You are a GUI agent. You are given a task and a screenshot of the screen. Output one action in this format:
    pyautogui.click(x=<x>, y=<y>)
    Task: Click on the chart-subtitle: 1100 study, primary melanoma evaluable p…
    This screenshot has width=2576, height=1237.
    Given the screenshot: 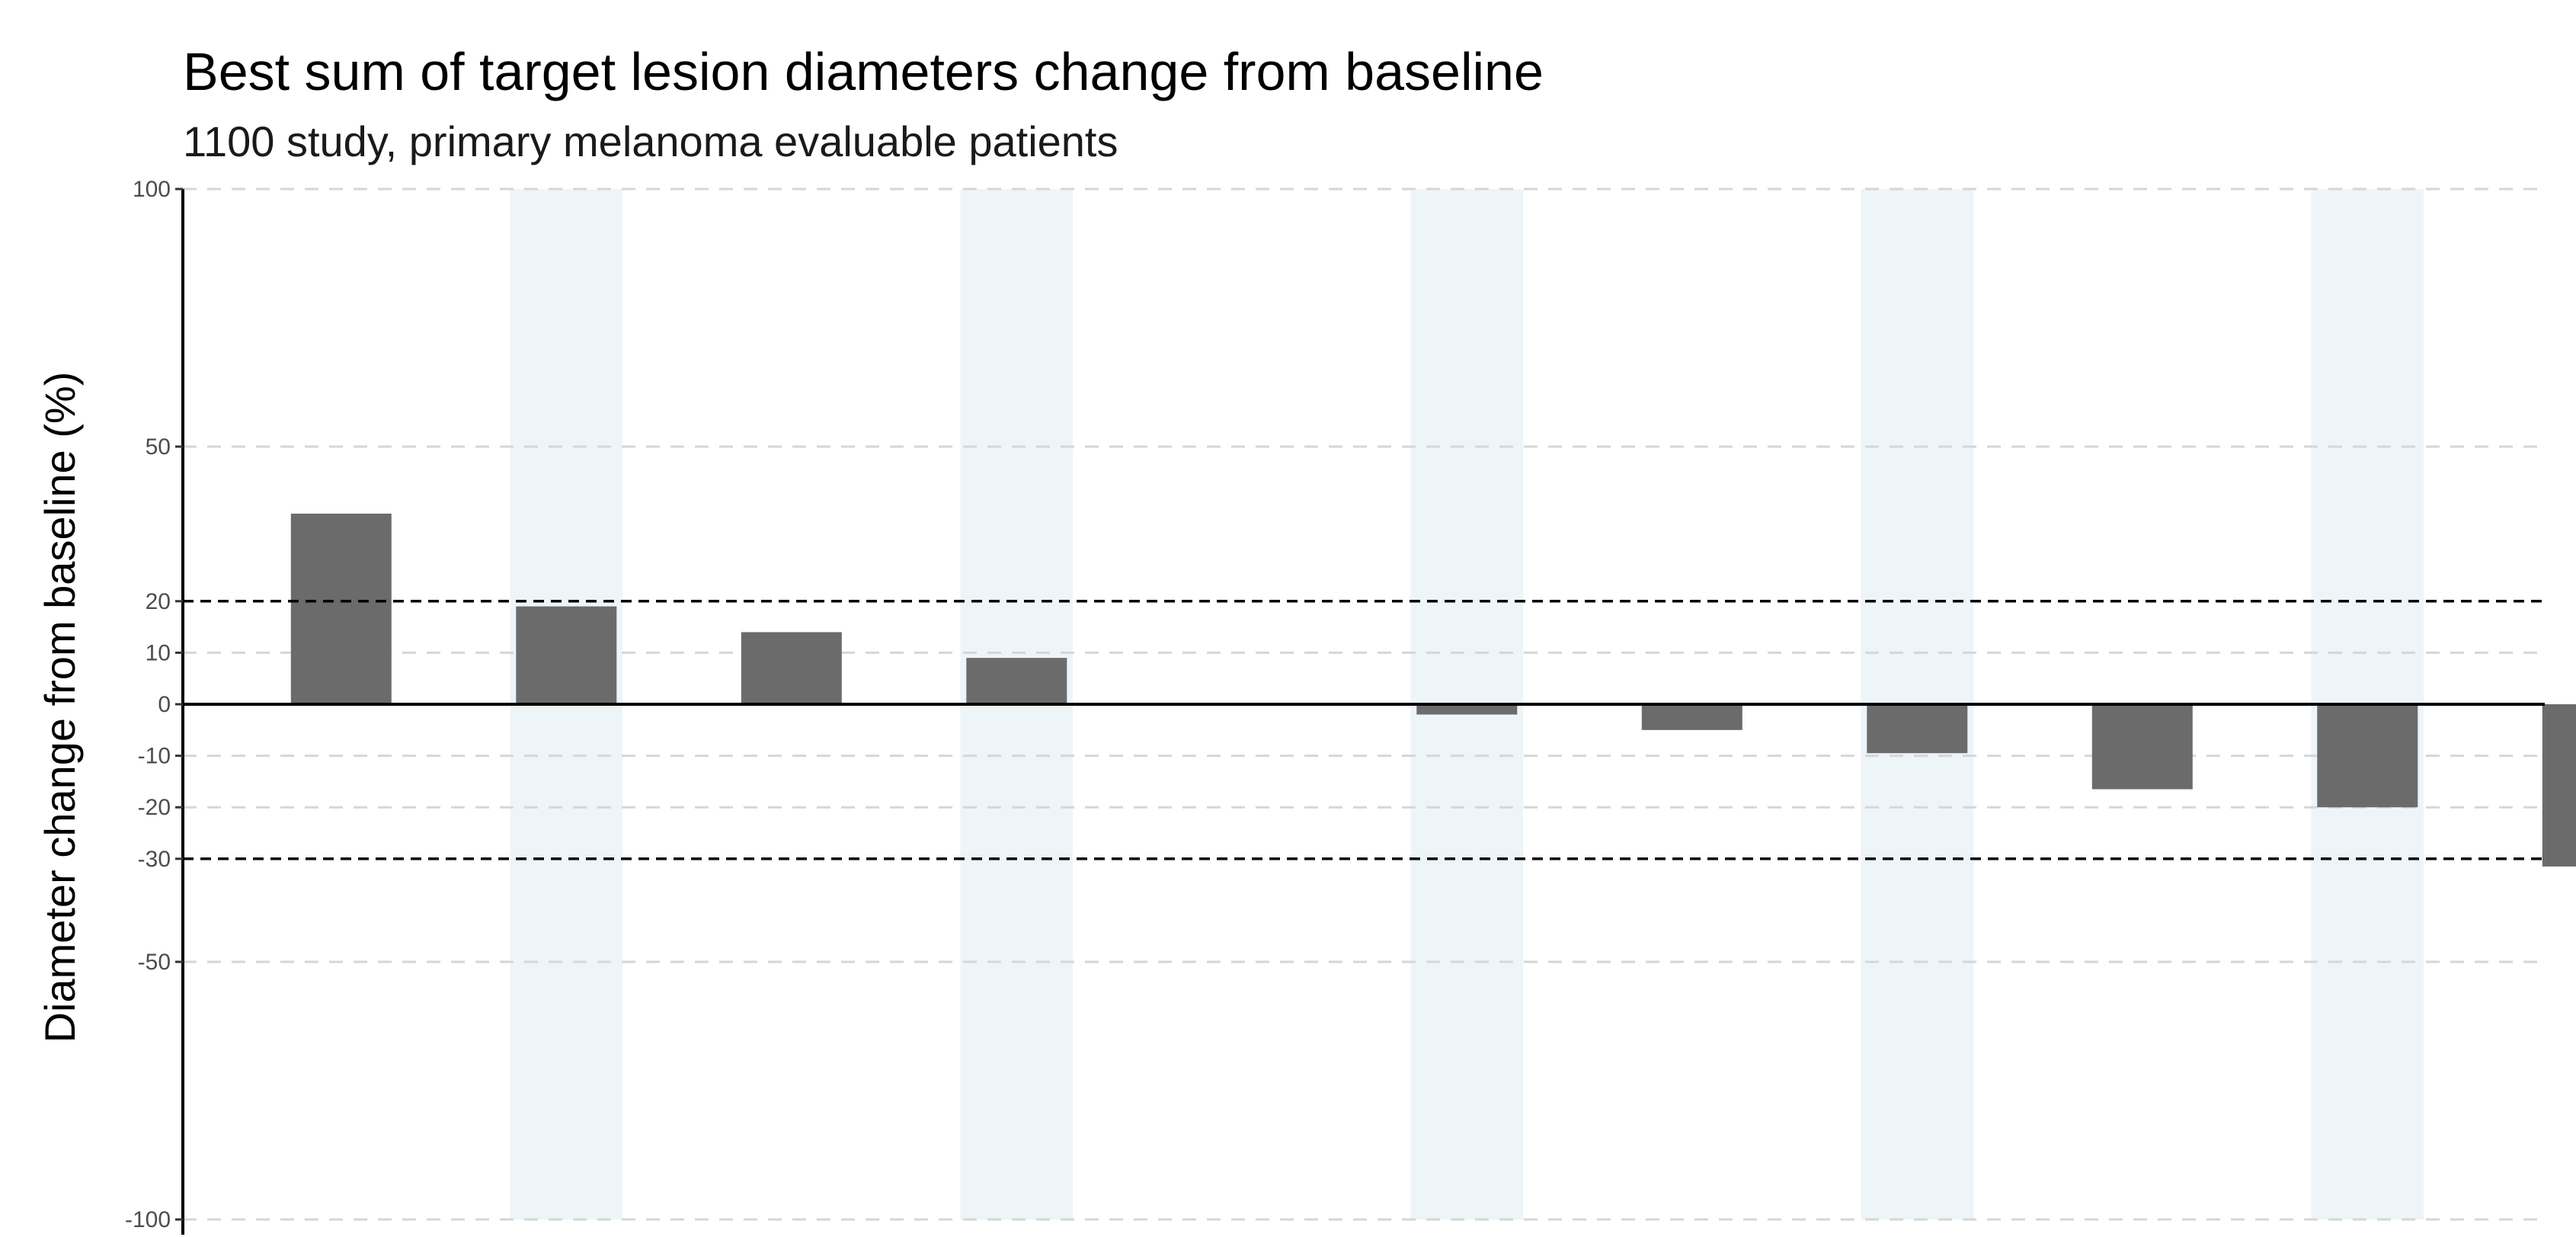 What is the action you would take?
    pyautogui.click(x=650, y=141)
    